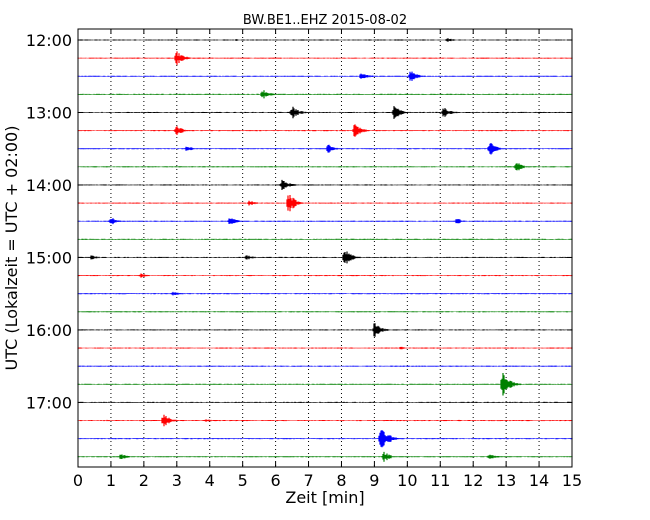  Describe the element at coordinates (177, 480) in the screenshot. I see `x-tick-label: 3` at that location.